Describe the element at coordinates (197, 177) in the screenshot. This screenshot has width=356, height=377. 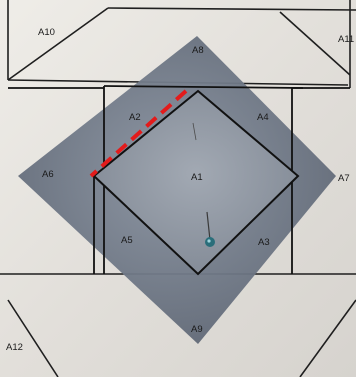
I see `label-a1: A1` at that location.